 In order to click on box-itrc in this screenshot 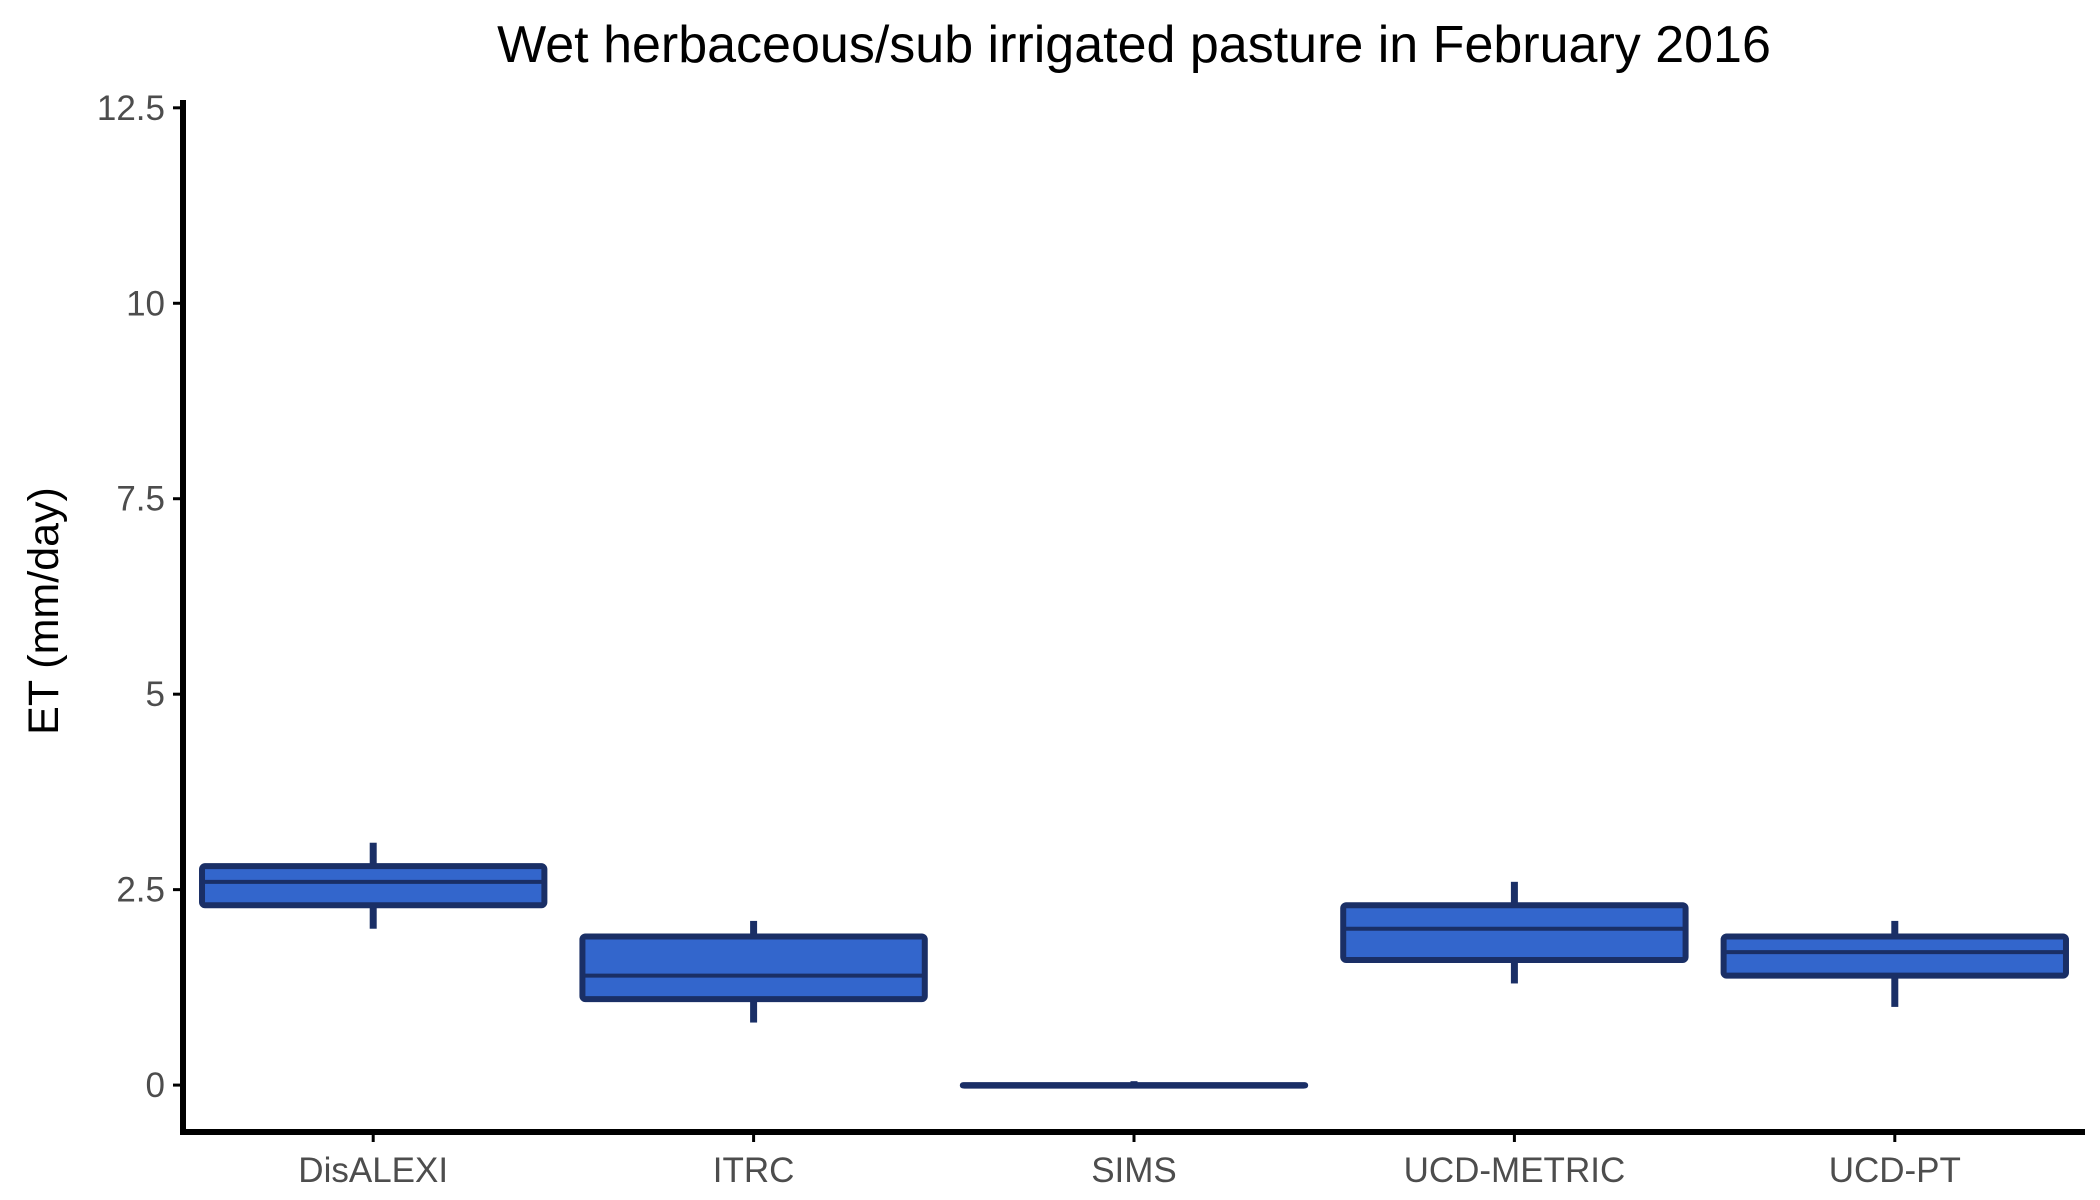, I will do `click(753, 971)`.